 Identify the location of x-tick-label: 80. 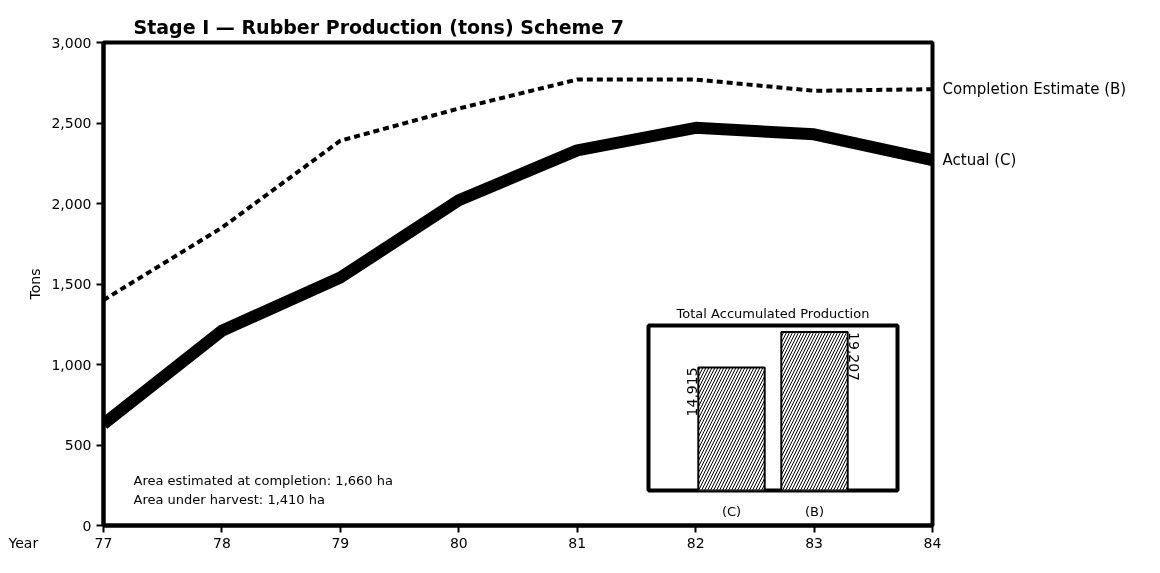
(458, 542).